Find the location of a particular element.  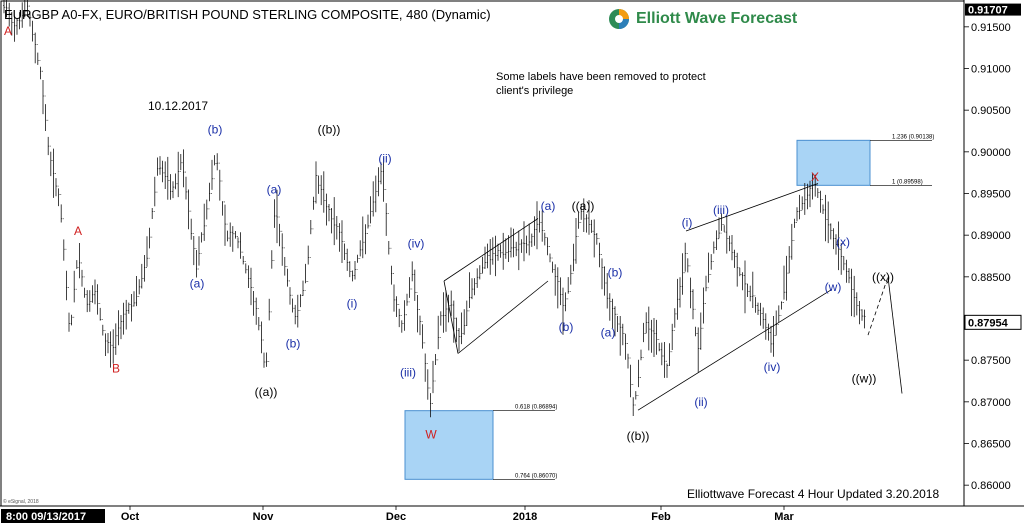

copyright-text: © eSignal, 2018 is located at coordinates (21, 501).